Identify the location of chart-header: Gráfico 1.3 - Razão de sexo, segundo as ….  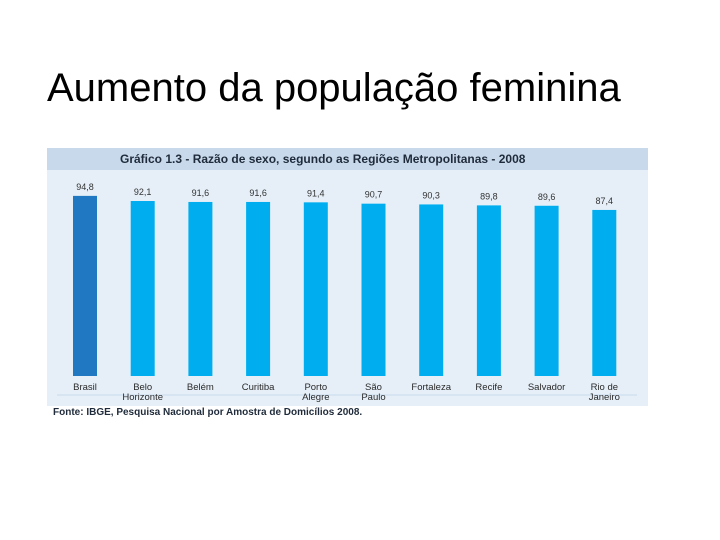
(347, 159).